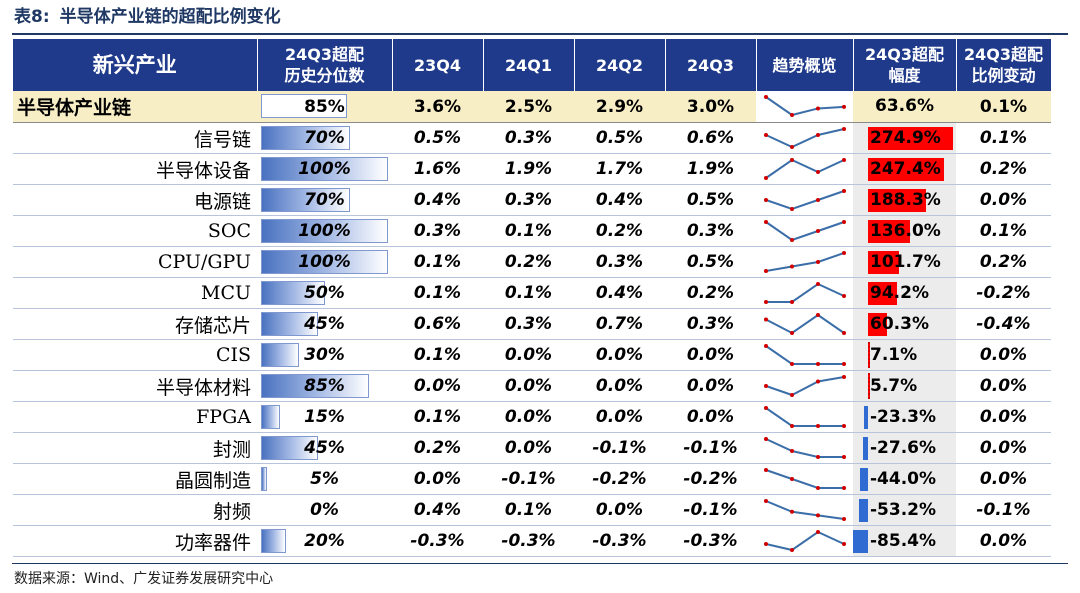 The width and height of the screenshot is (1080, 593). What do you see at coordinates (710, 324) in the screenshot?
I see `value-24q3: 0.3%` at bounding box center [710, 324].